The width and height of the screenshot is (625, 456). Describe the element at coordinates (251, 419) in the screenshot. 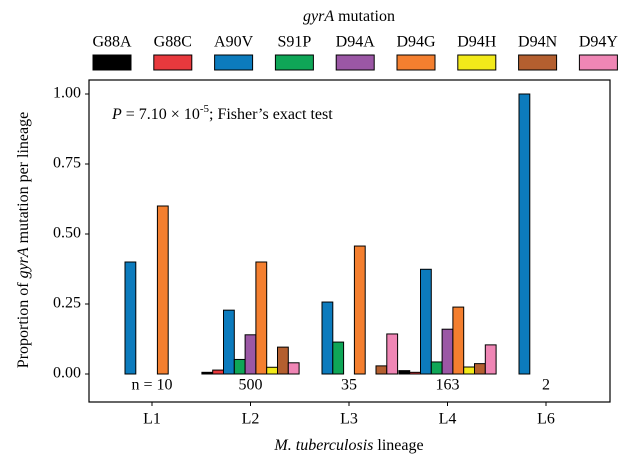

I see `x-tick-label: L2` at that location.